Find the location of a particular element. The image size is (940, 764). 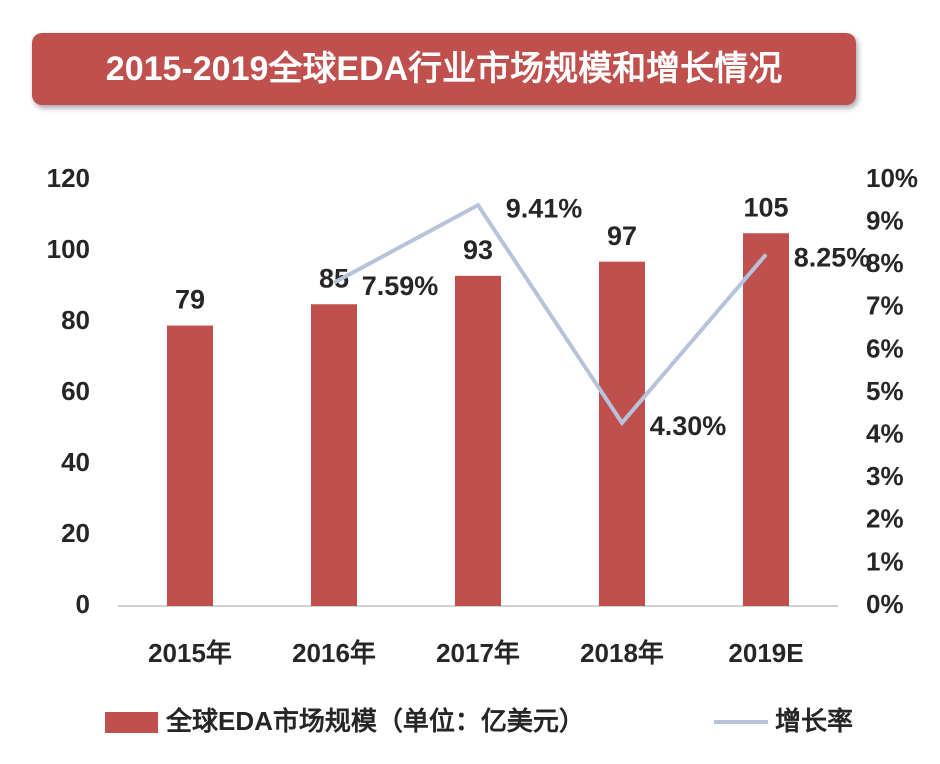

bar-value-label: 105 is located at coordinates (765, 207).